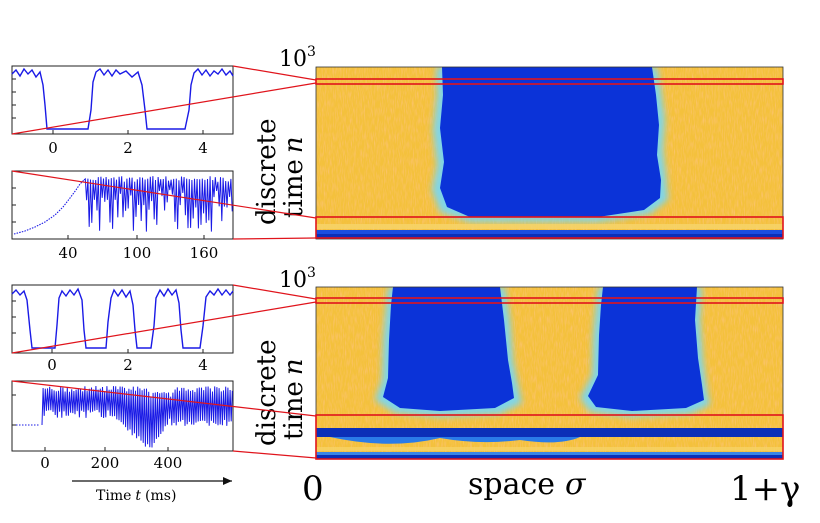  Describe the element at coordinates (203, 365) in the screenshot. I see `inset-3-tick-2: 4` at that location.